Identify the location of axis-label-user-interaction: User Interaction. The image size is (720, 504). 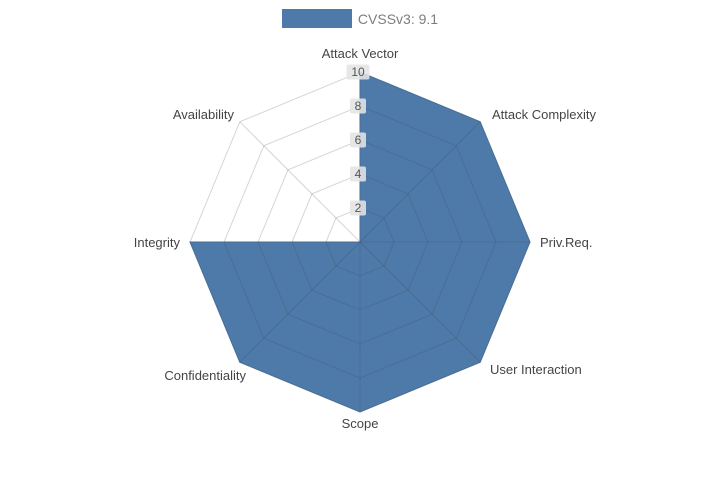
(536, 369).